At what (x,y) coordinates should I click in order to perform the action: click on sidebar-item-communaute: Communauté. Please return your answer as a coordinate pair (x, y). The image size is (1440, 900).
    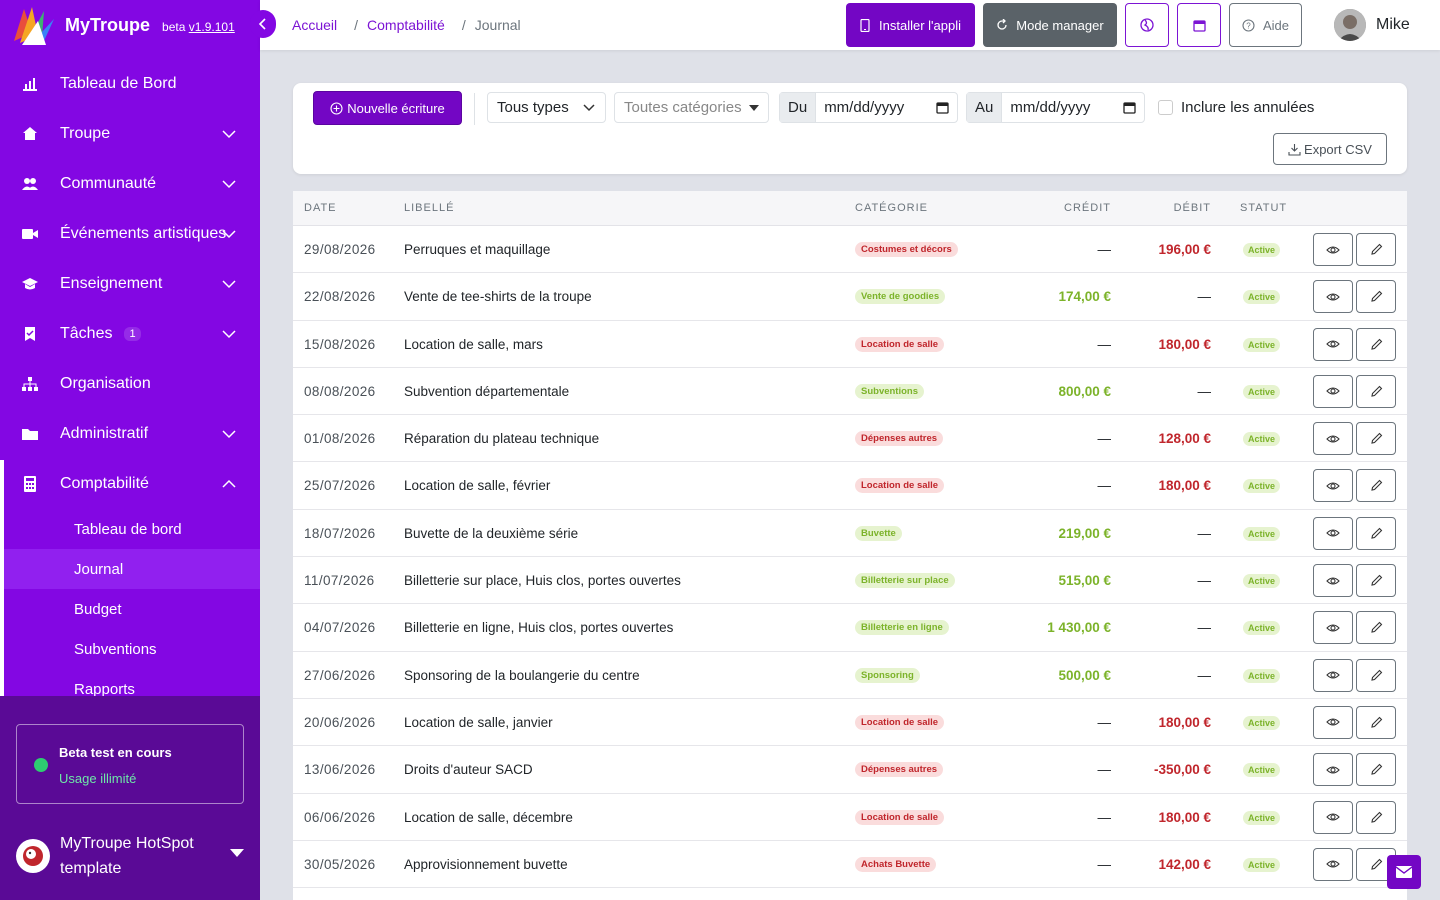
    Looking at the image, I should click on (130, 184).